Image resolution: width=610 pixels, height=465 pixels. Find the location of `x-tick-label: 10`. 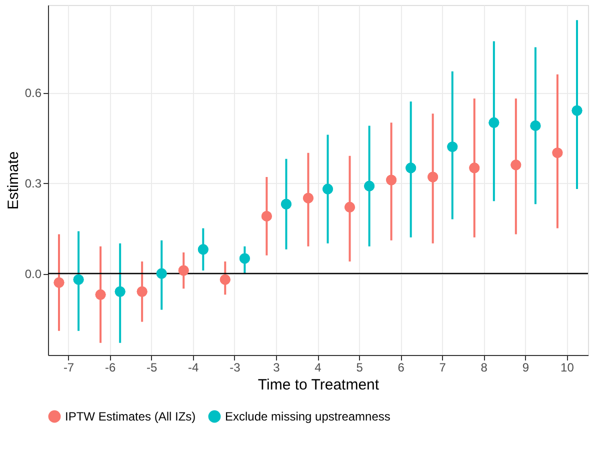

x-tick-label: 10 is located at coordinates (567, 367).